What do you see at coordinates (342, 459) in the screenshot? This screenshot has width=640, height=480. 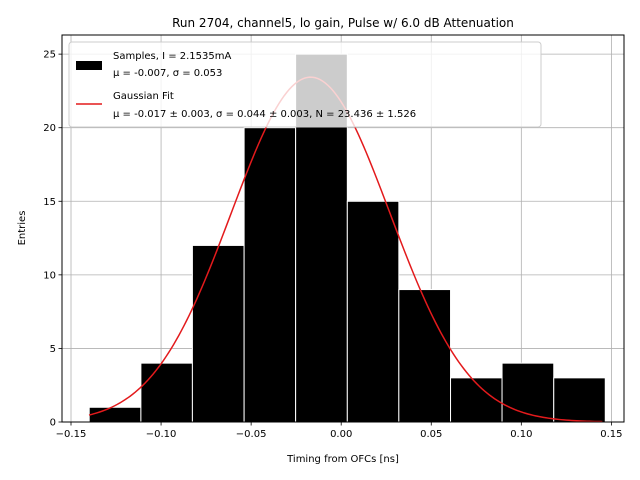 I see `x-axis-label: Timing from OFCs [ns]` at bounding box center [342, 459].